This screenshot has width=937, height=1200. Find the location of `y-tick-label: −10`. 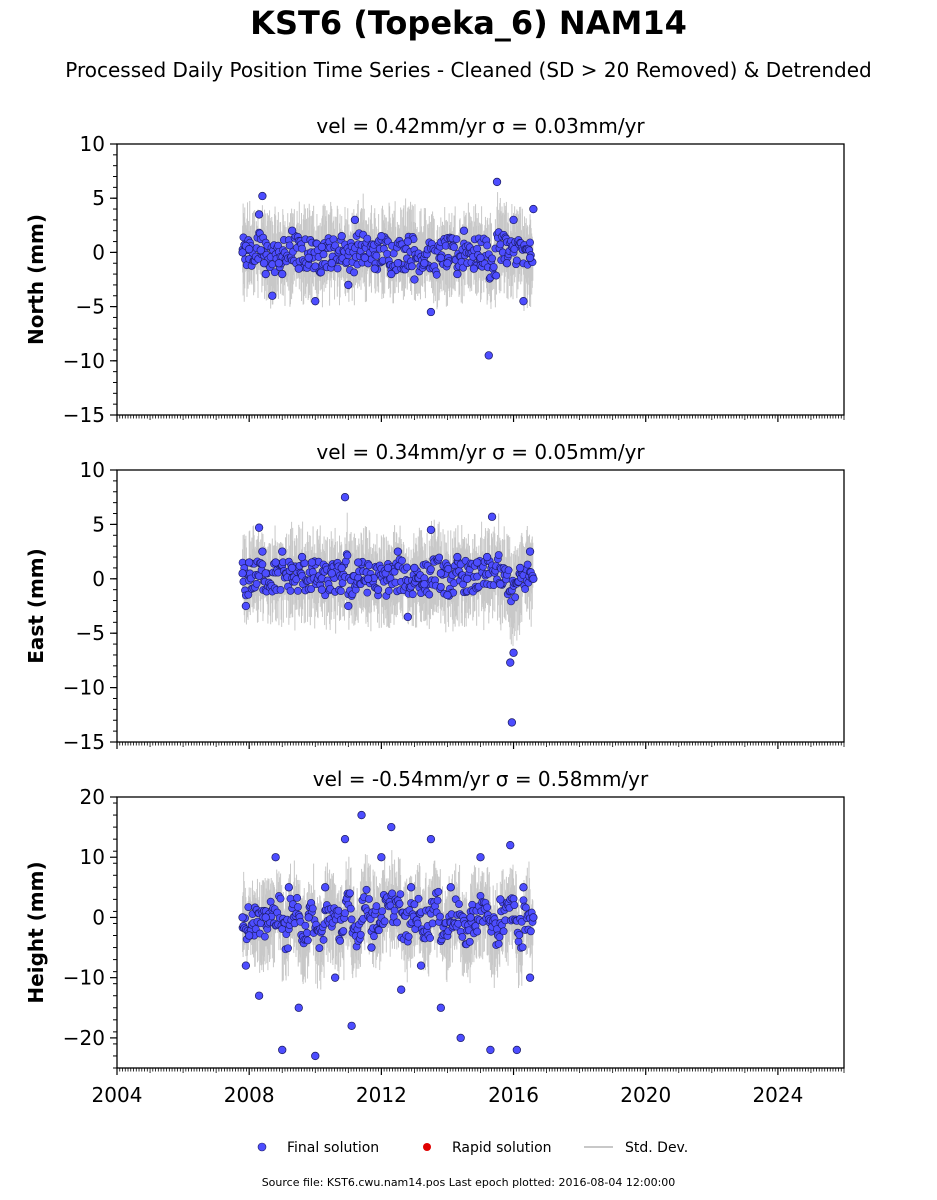

y-tick-label: −10 is located at coordinates (84, 361).